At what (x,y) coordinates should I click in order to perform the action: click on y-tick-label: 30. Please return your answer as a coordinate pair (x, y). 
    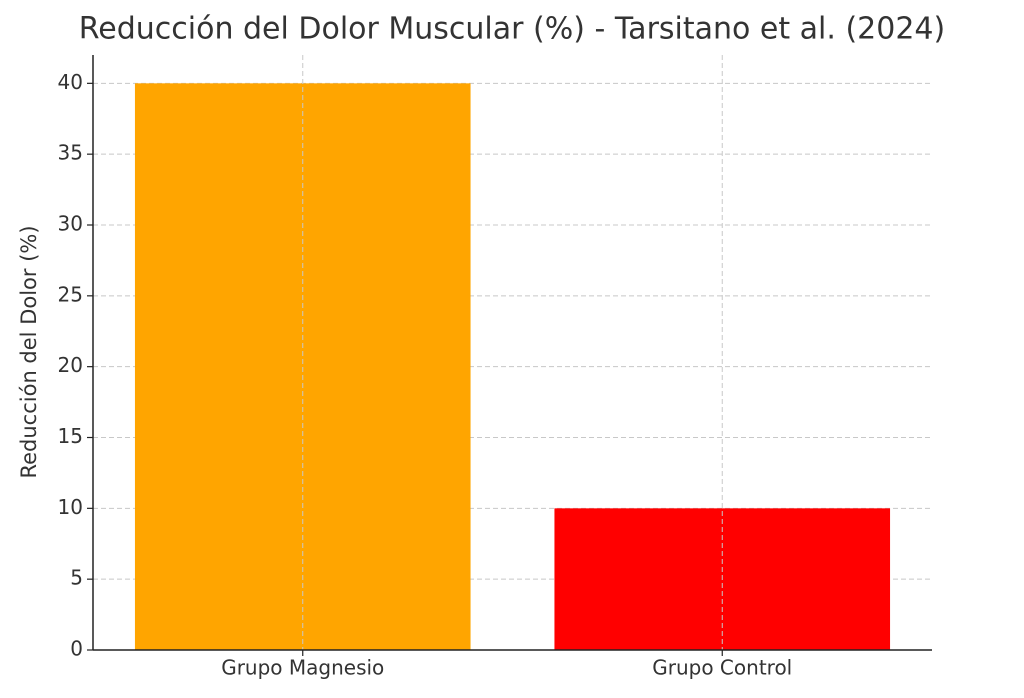
    Looking at the image, I should click on (70, 224).